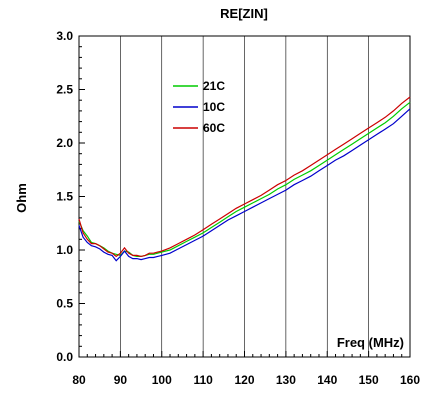  I want to click on y-tick-label: 1.0, so click(64, 250).